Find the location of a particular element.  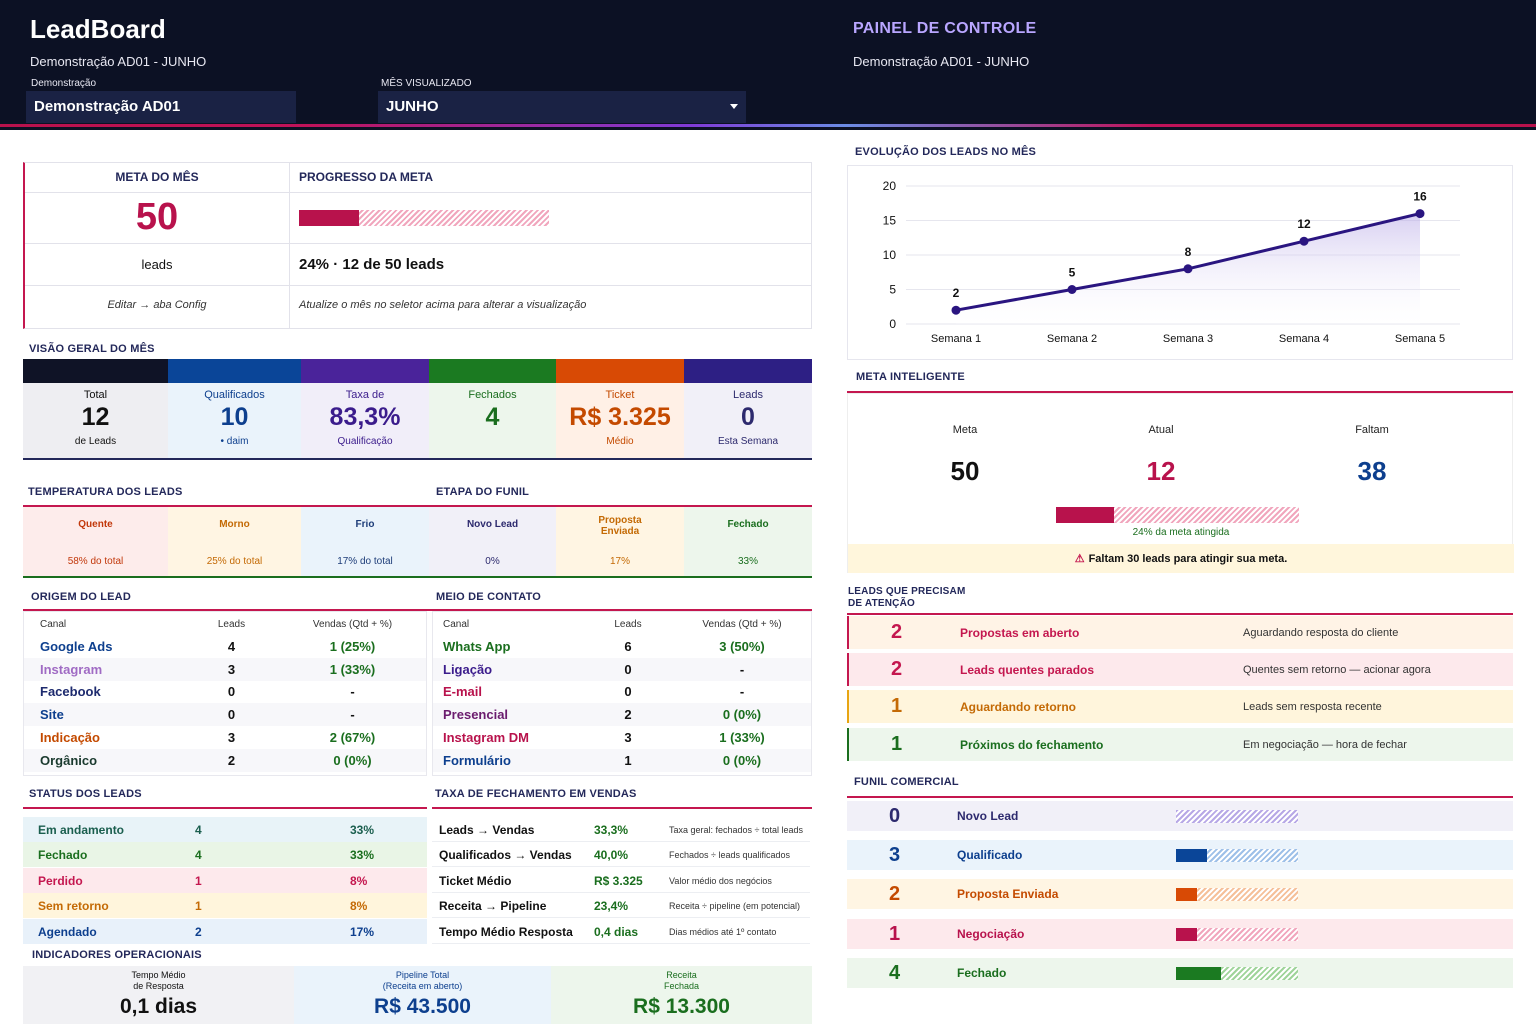

demo-select: Demonstração AD01 is located at coordinates (161, 107).